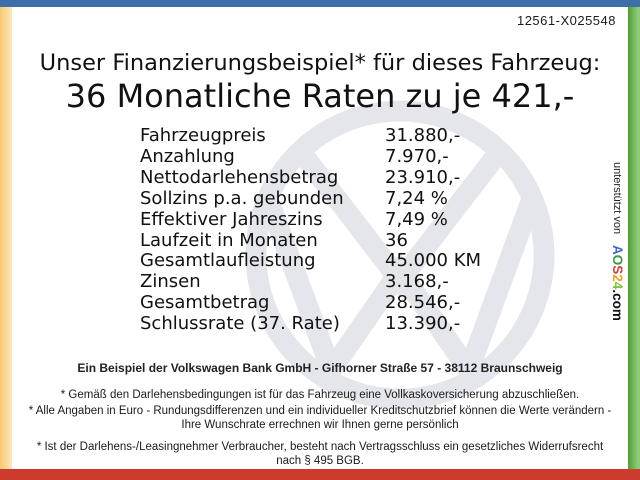  Describe the element at coordinates (242, 198) in the screenshot. I see `row-label: Sollzins p.a. gebunden` at that location.